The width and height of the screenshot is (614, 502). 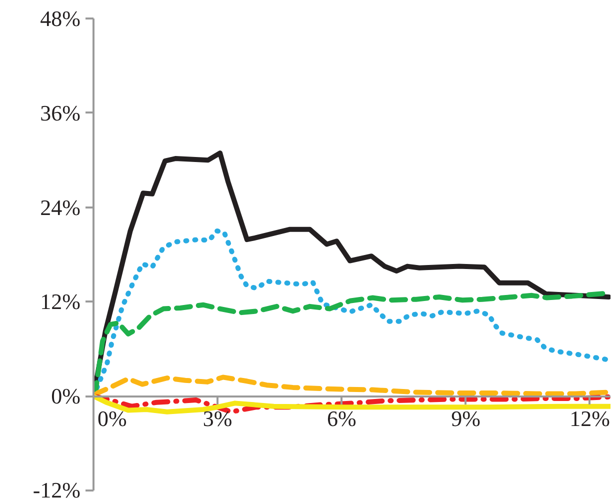 What do you see at coordinates (60, 301) in the screenshot?
I see `y-tick-label: 12%` at bounding box center [60, 301].